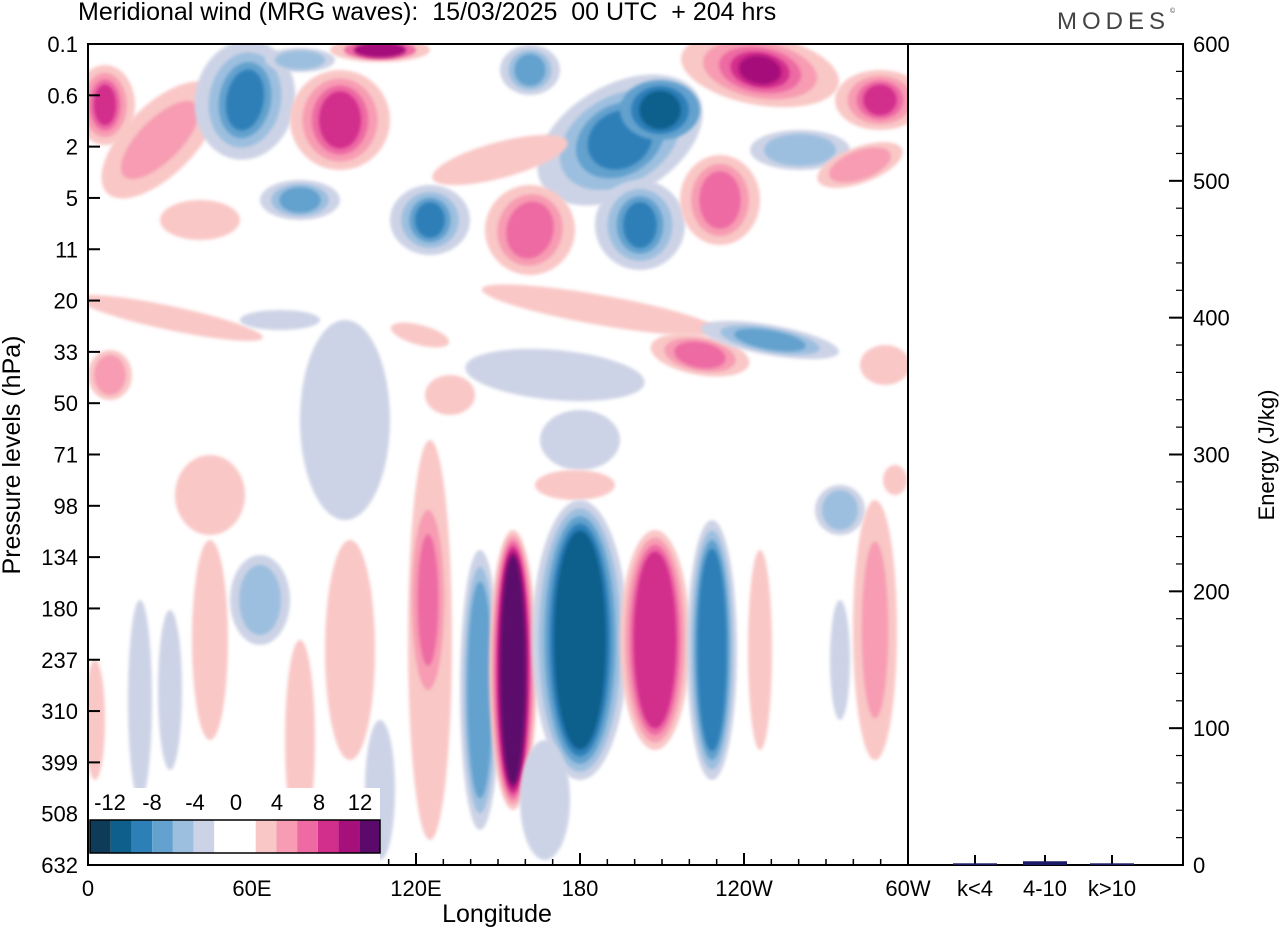 Image resolution: width=1280 pixels, height=930 pixels. What do you see at coordinates (152, 802) in the screenshot?
I see `colorbar-label: -8` at bounding box center [152, 802].